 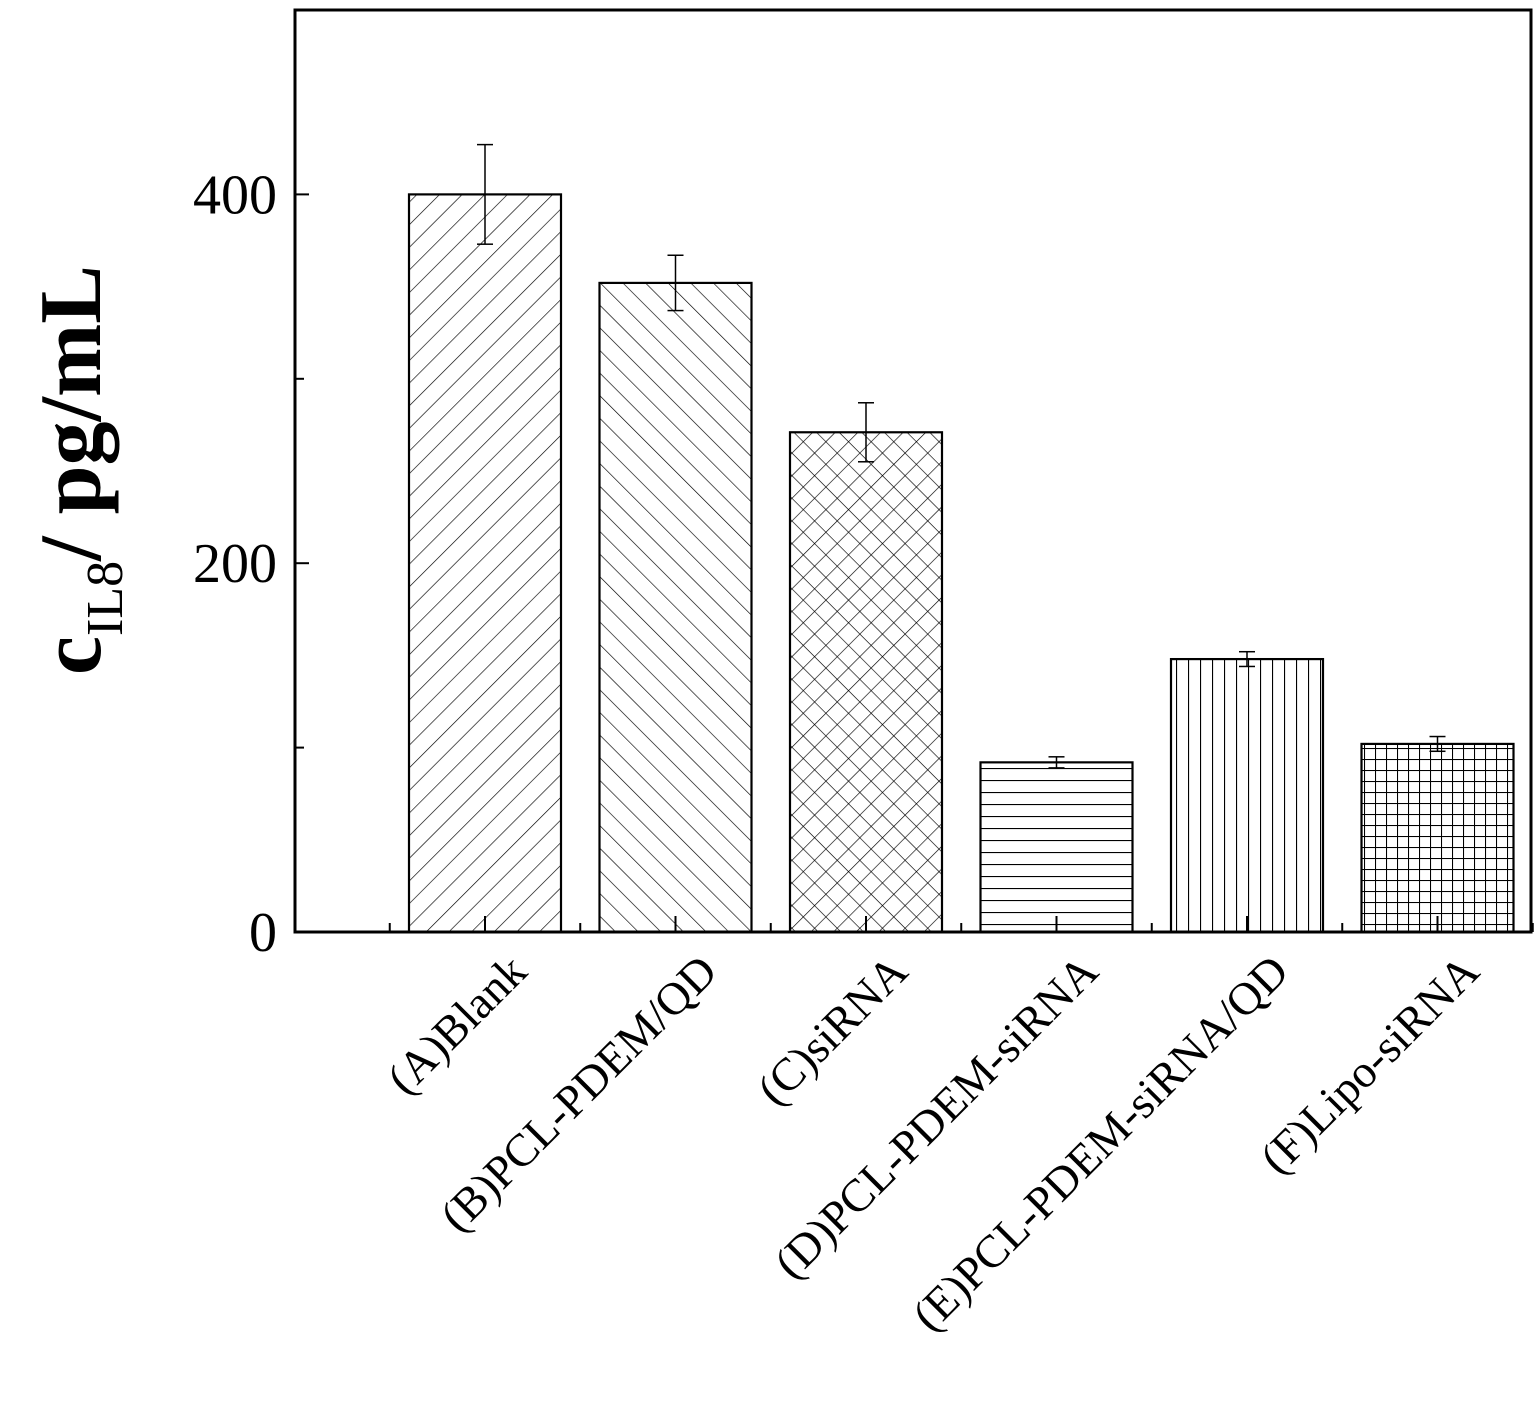 I want to click on x-tick-label: (E)PCL-PDEM-siRNA/QD, so click(x=1100, y=1143).